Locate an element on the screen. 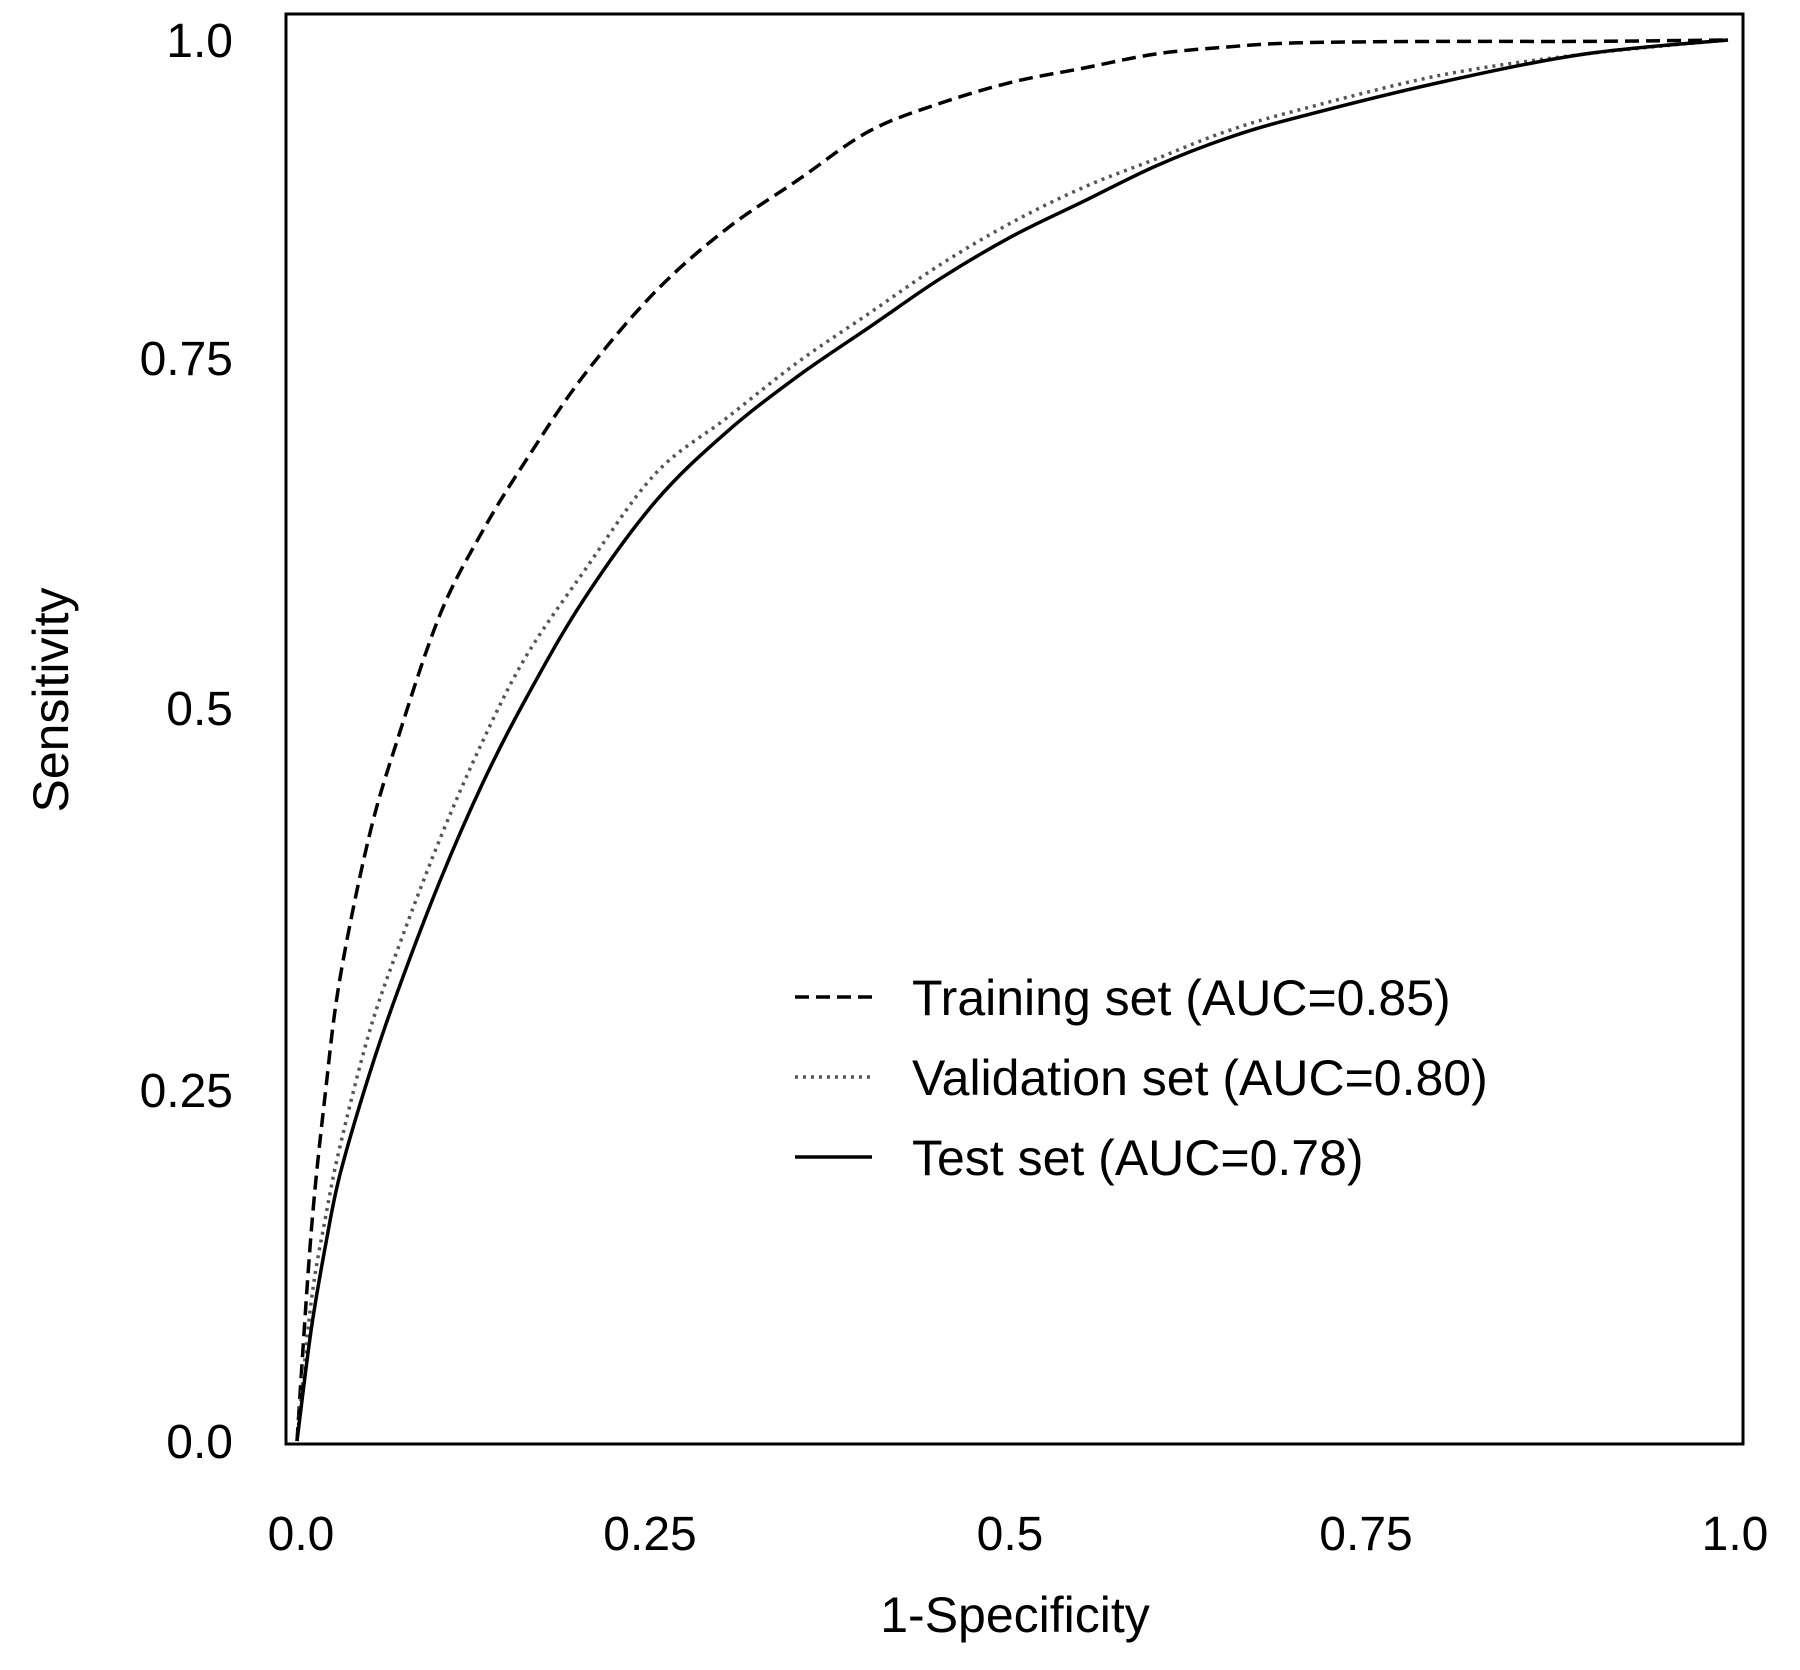 The image size is (1800, 1670). x-tick-label: 0.0 is located at coordinates (301, 1534).